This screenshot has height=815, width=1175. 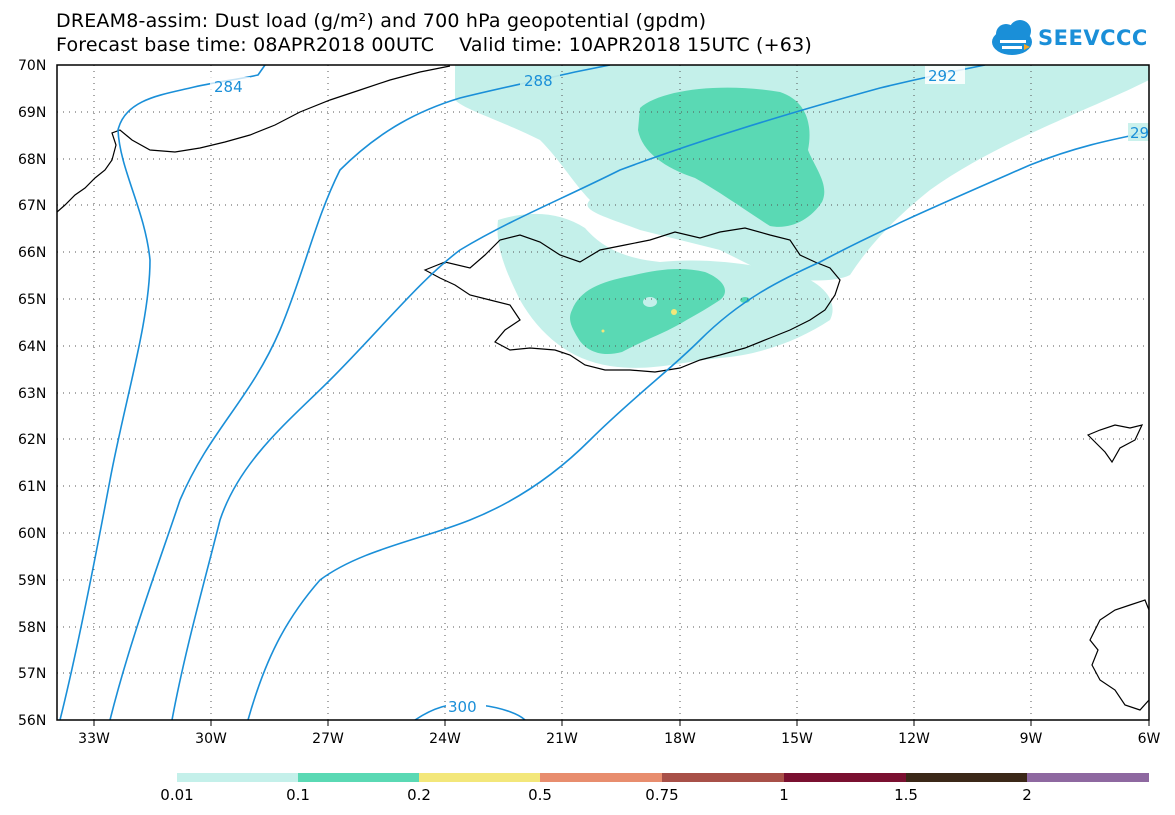 I want to click on colorbar-label: 0.1, so click(x=298, y=795).